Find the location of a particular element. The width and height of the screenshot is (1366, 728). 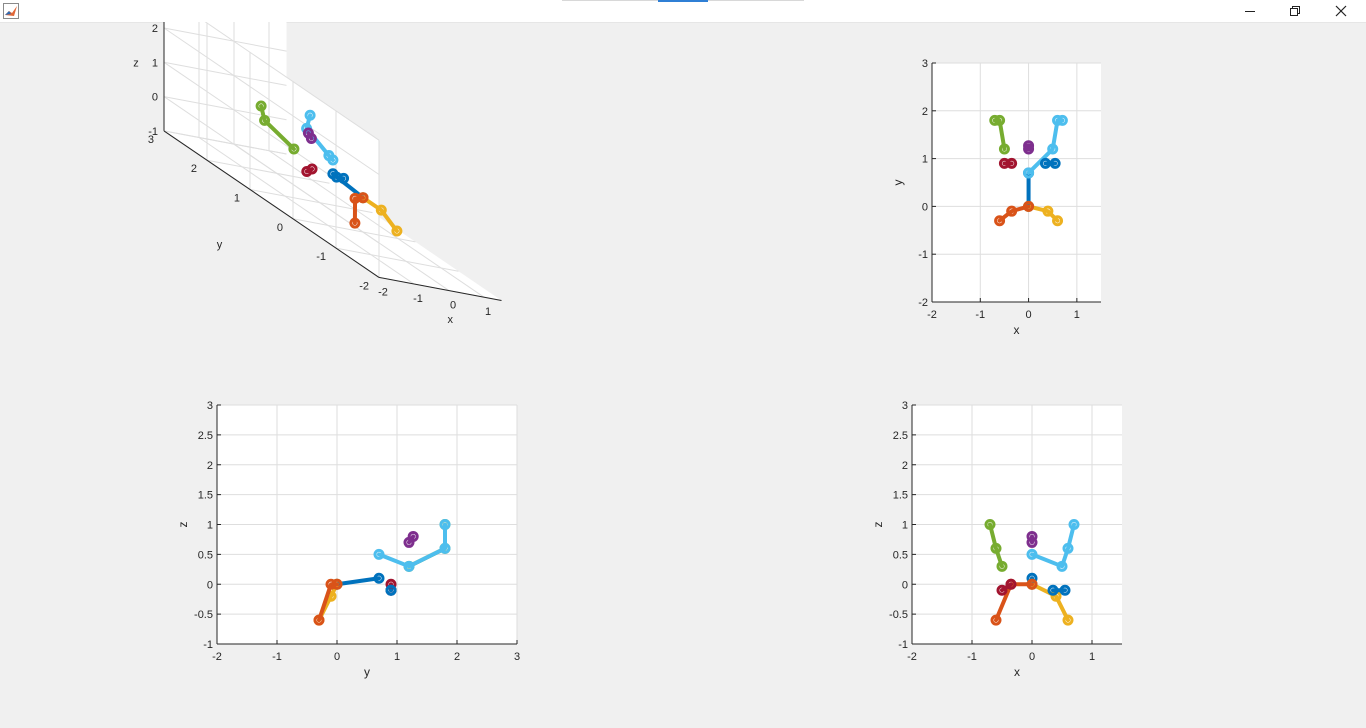

series-line-right-arm is located at coordinates (1053, 545).